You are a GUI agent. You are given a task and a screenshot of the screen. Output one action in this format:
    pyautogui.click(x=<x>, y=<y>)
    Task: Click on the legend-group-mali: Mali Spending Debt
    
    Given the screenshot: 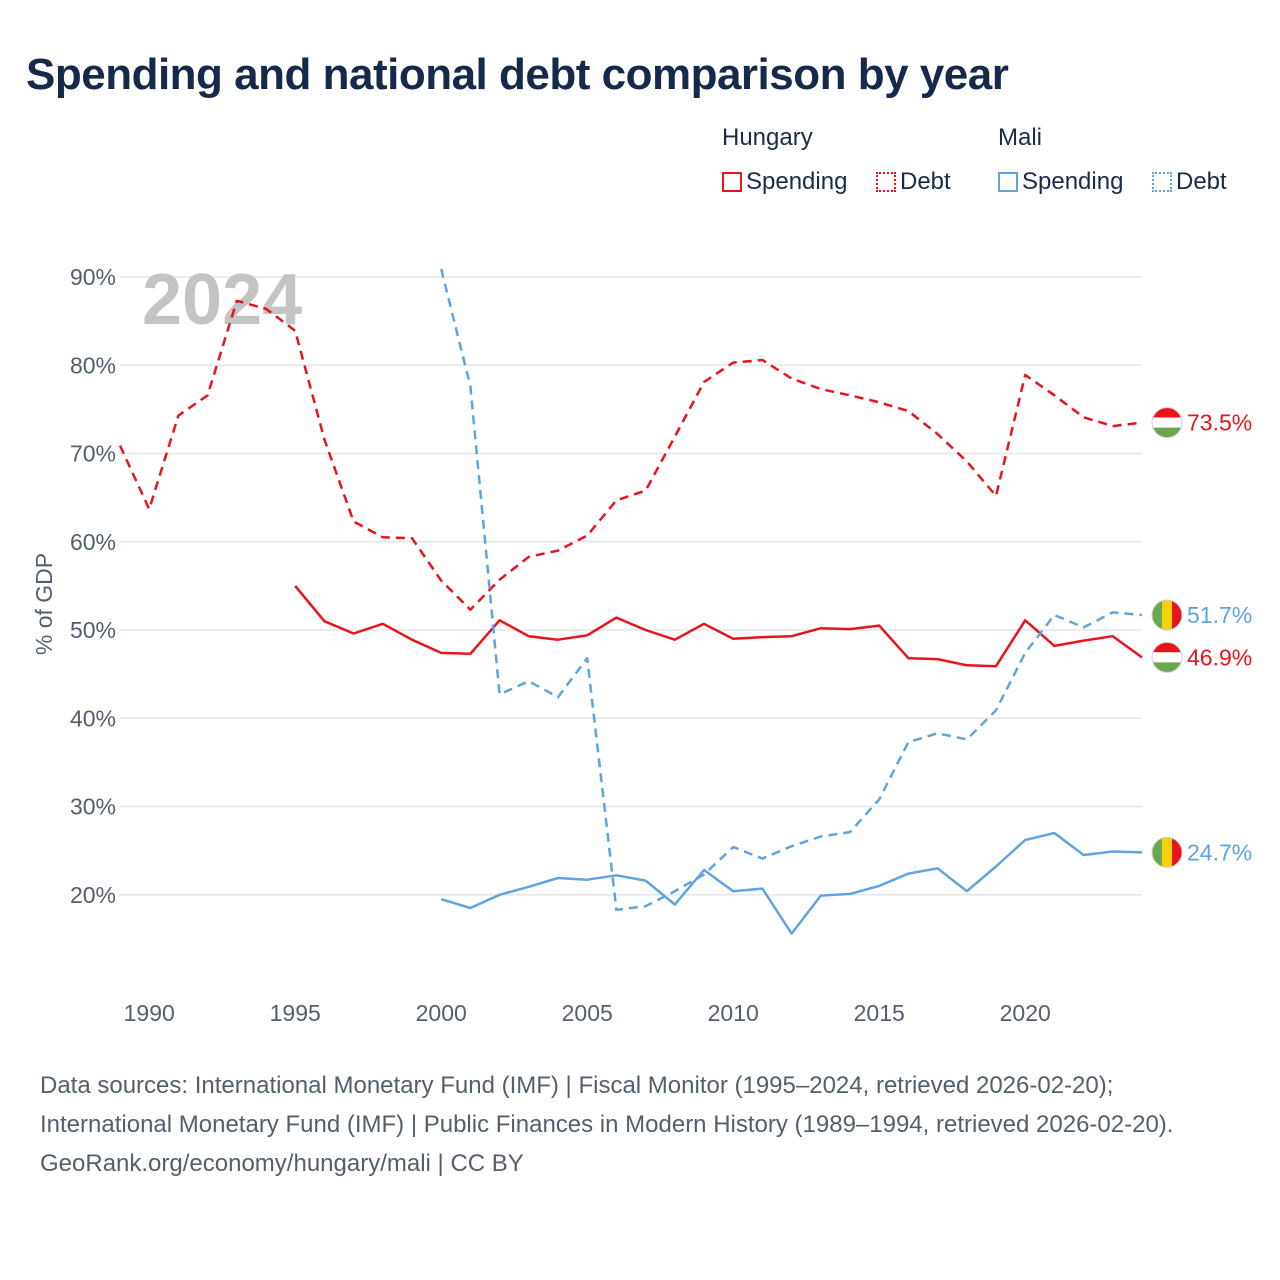 What is the action you would take?
    pyautogui.click(x=1112, y=159)
    